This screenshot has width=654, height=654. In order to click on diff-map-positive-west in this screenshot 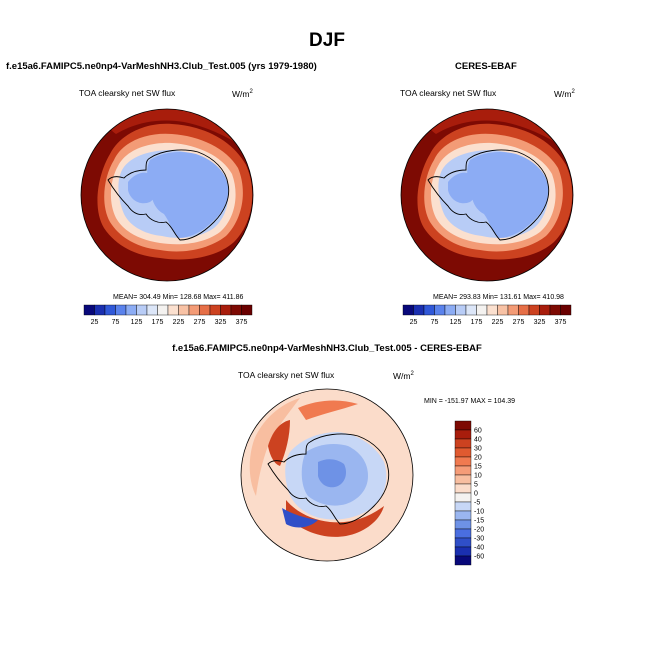, I will do `click(274, 447)`.